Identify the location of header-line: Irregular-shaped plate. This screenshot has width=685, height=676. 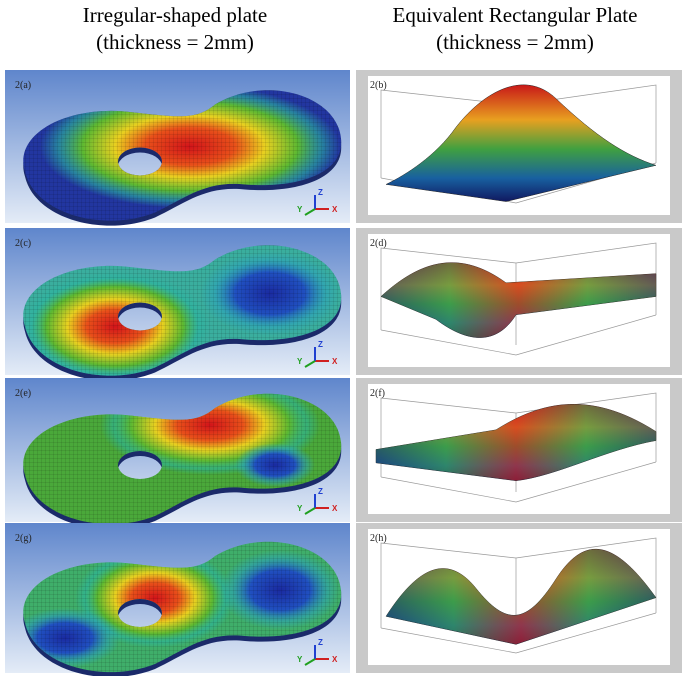
(175, 15).